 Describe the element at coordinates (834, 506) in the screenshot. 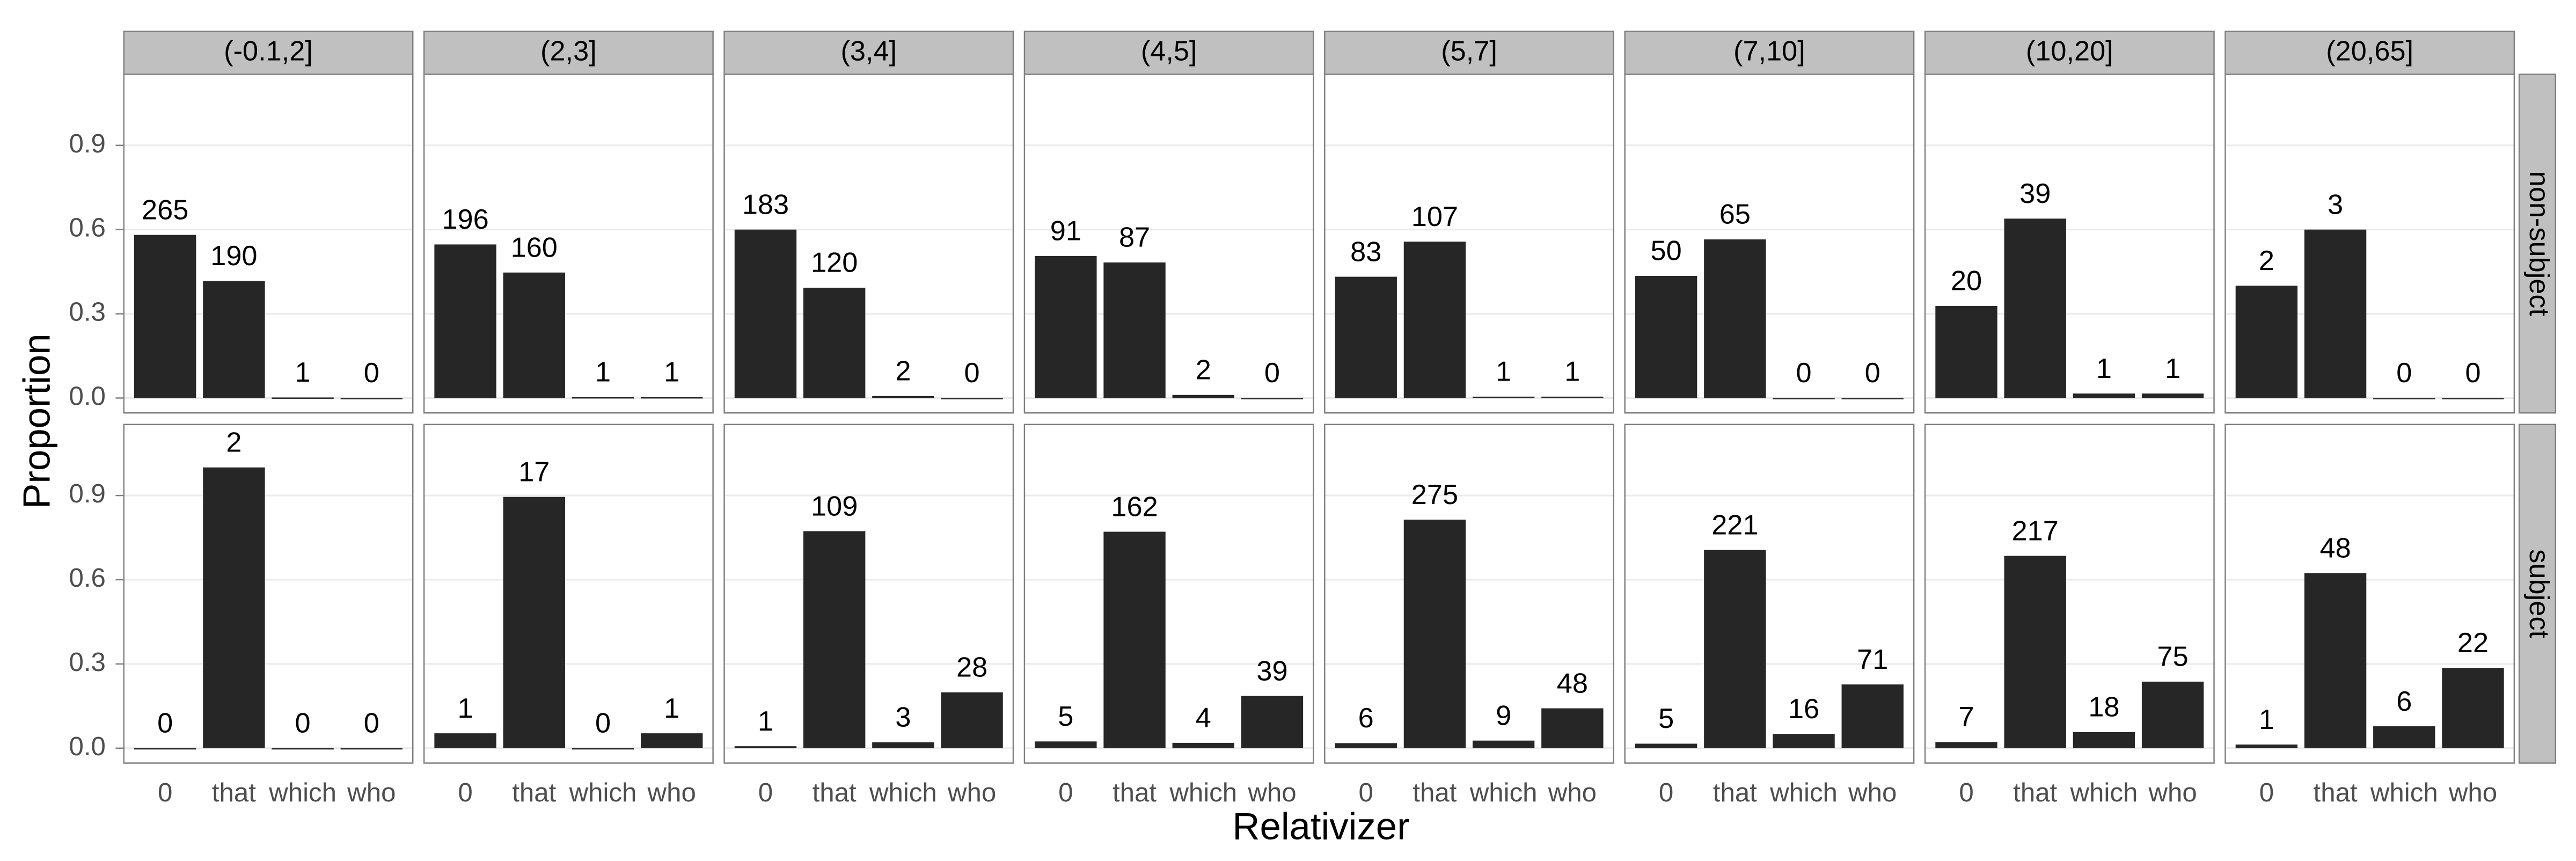

I see `count-label: 109` at that location.